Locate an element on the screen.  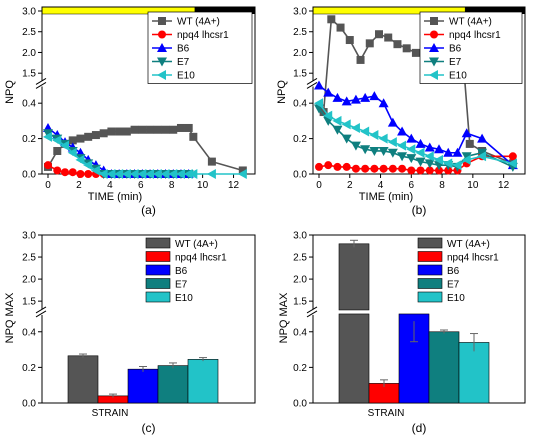
panel-a-y-tick-label: 2.5 is located at coordinates (29, 32).